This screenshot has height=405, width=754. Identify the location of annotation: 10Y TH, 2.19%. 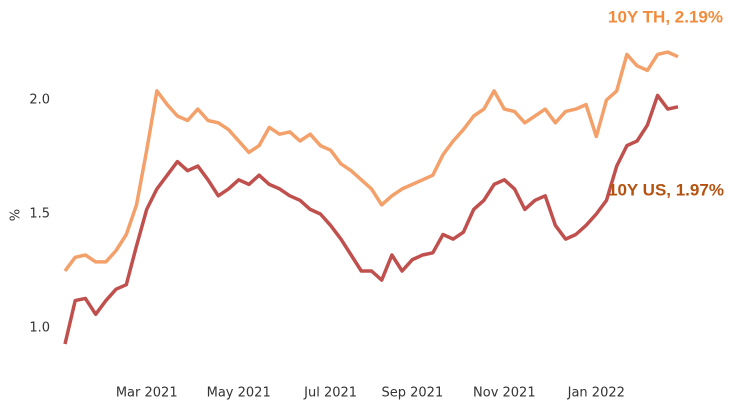
(665, 16).